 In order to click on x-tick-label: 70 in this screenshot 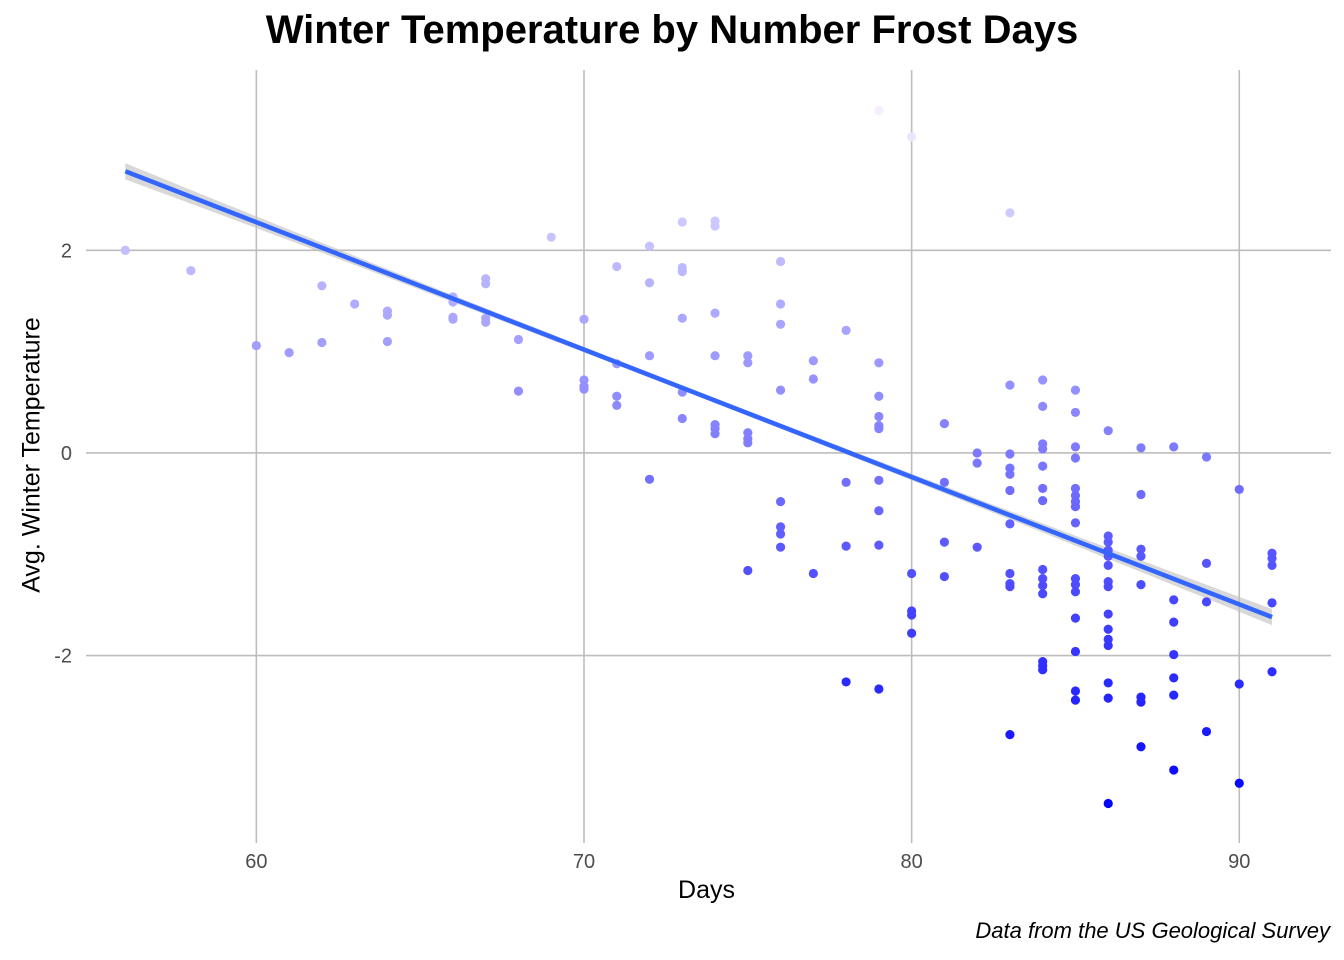, I will do `click(584, 862)`.